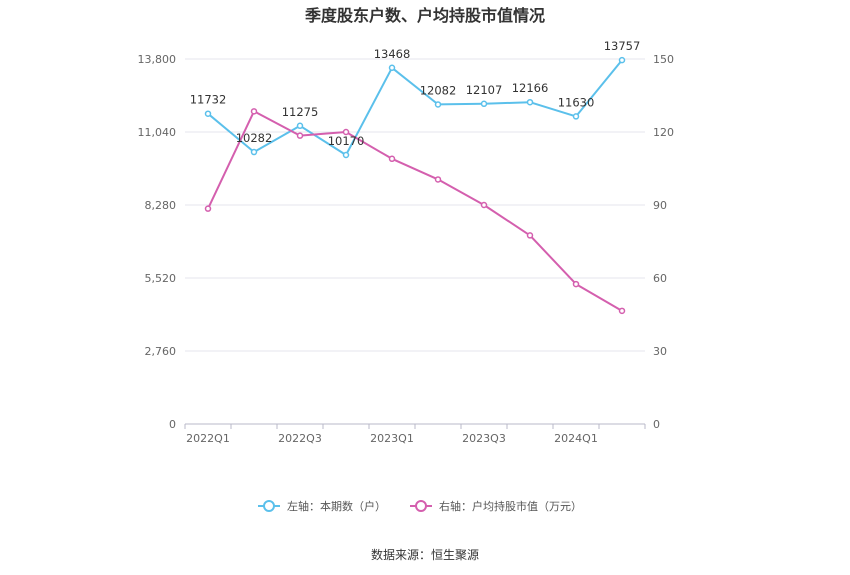  Describe the element at coordinates (254, 138) in the screenshot. I see `data-label: 10282` at that location.